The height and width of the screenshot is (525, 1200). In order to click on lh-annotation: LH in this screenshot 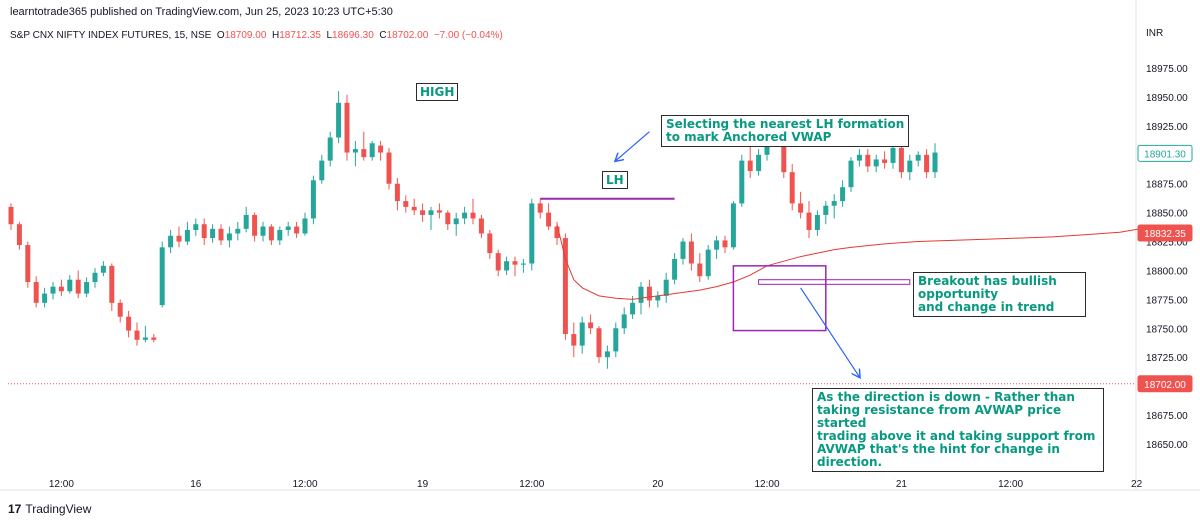, I will do `click(615, 180)`.